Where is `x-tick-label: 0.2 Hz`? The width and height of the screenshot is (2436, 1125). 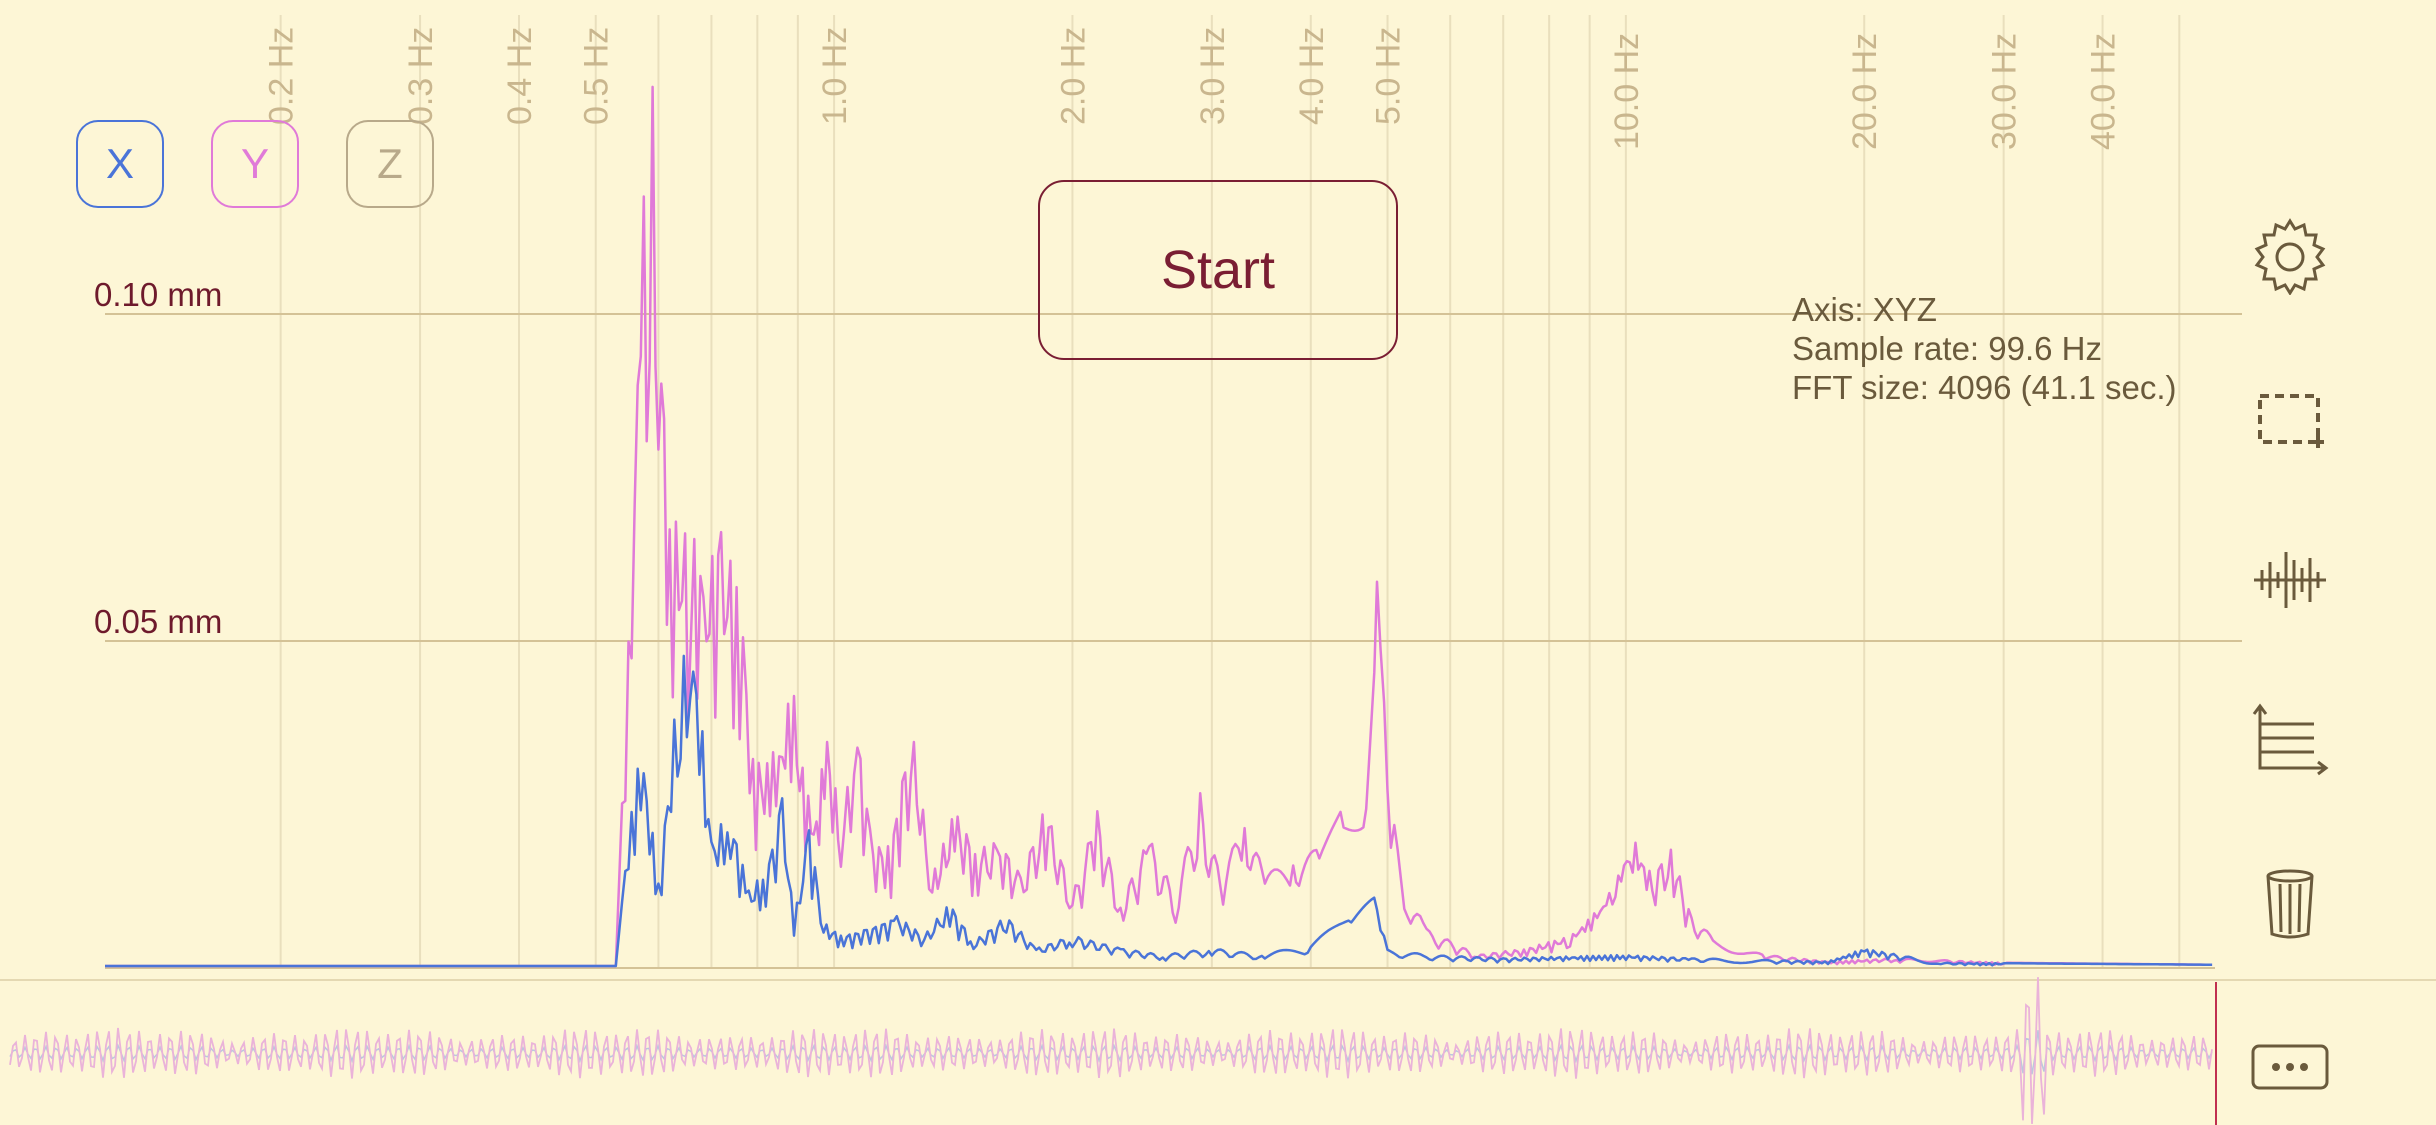
x-tick-label: 0.2 Hz is located at coordinates (282, 76).